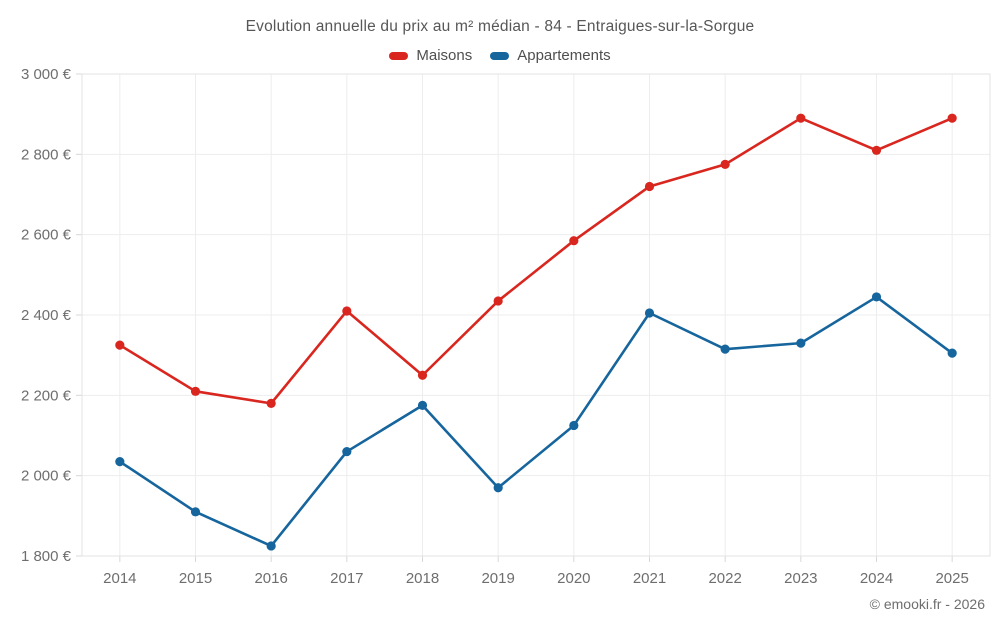  I want to click on x-tick-label: 2019, so click(497, 578).